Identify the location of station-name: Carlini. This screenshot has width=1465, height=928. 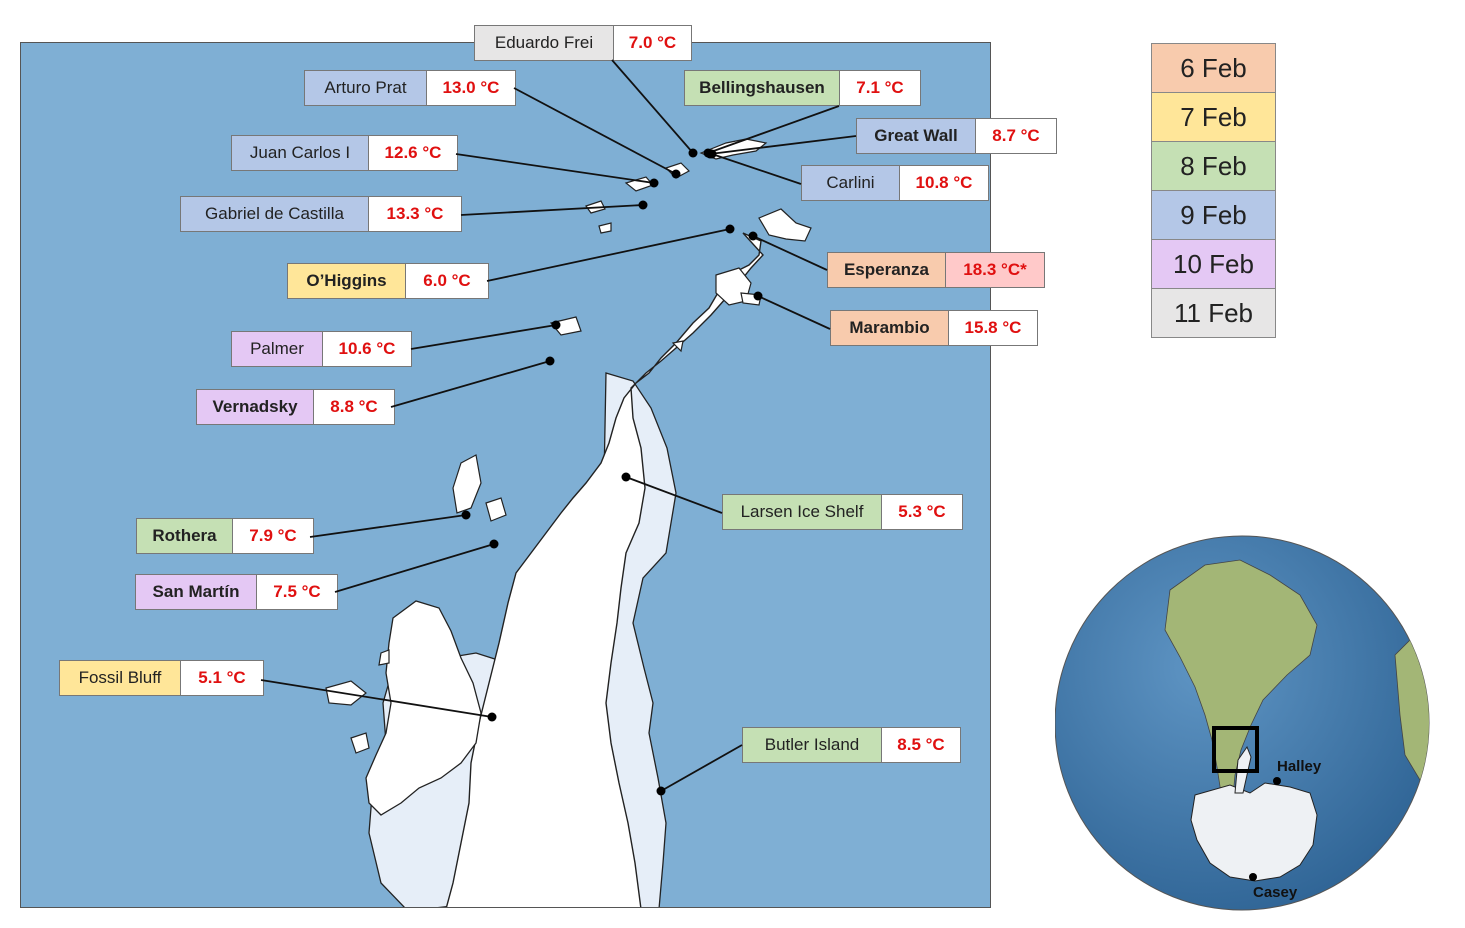
(851, 183).